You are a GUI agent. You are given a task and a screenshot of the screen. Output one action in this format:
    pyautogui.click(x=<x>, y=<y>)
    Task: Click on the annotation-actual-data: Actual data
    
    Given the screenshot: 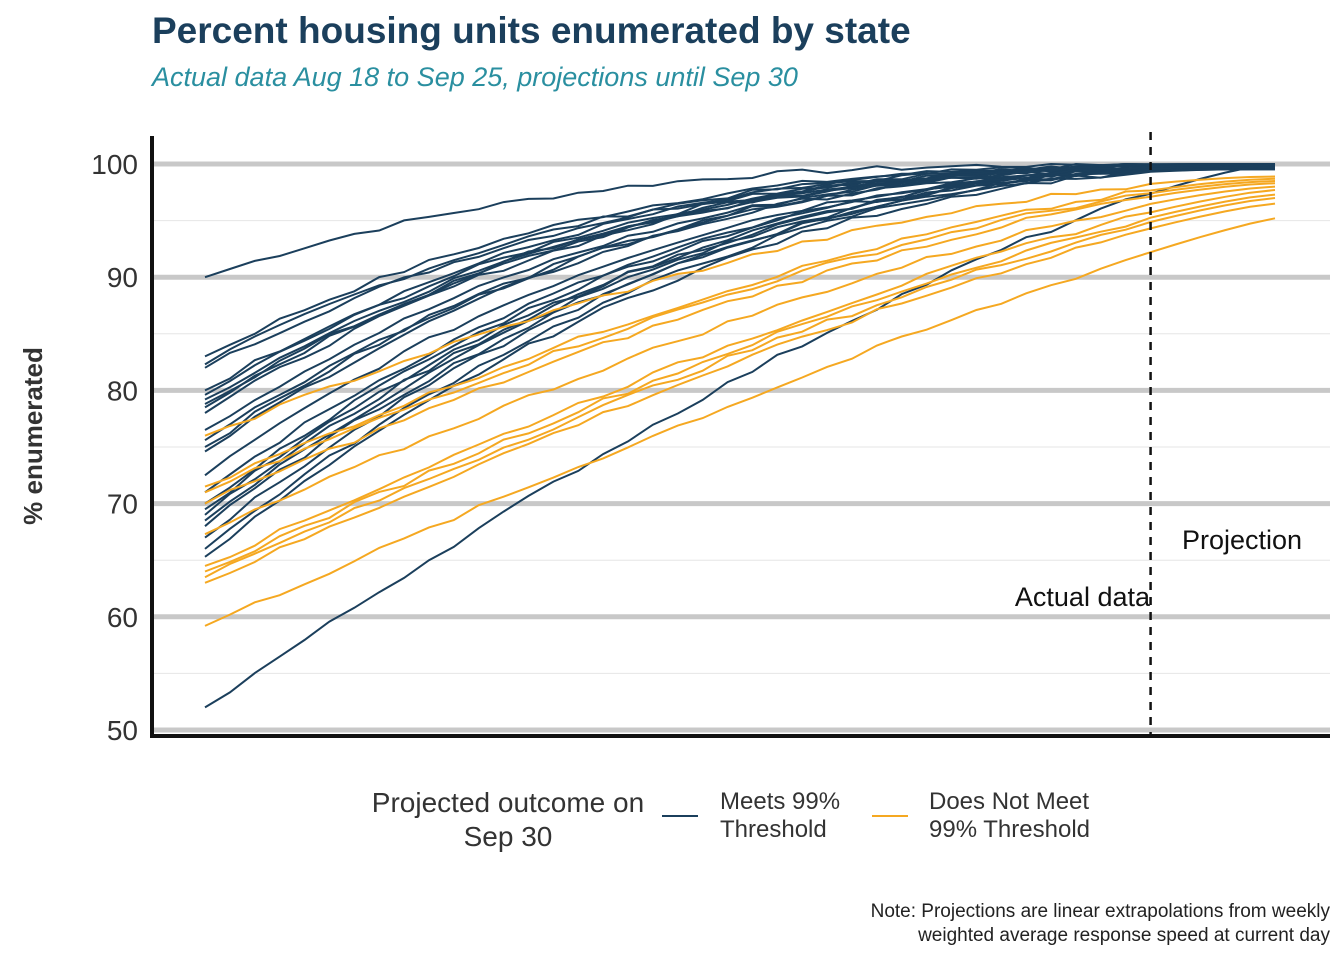 What is the action you would take?
    pyautogui.click(x=1083, y=597)
    